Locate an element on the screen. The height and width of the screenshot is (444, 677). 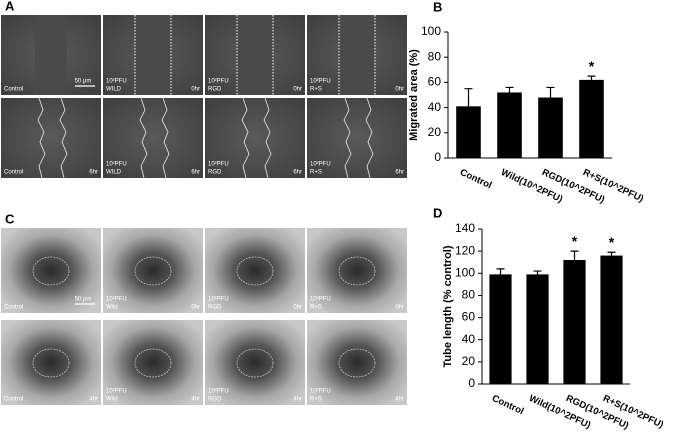
scale-label: 50 μm is located at coordinates (83, 82).